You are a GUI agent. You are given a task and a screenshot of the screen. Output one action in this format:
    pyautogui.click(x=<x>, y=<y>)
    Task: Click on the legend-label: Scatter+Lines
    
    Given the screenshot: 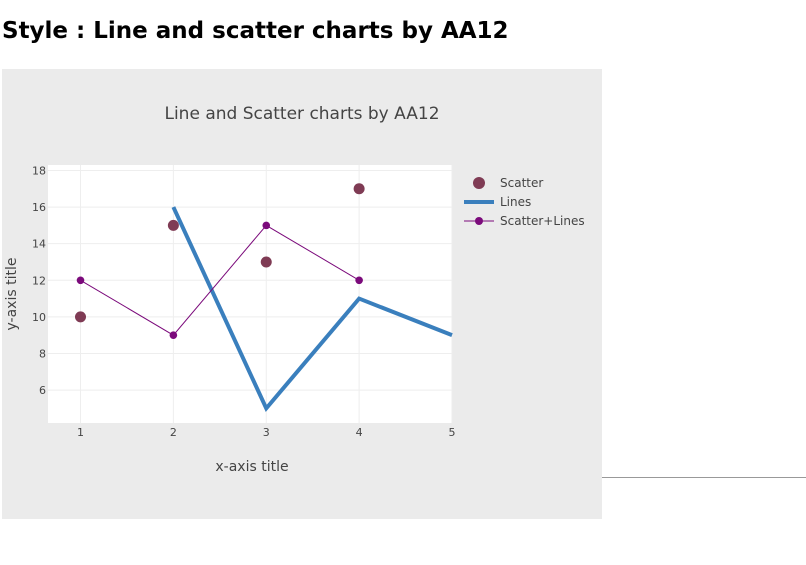 What is the action you would take?
    pyautogui.click(x=542, y=221)
    